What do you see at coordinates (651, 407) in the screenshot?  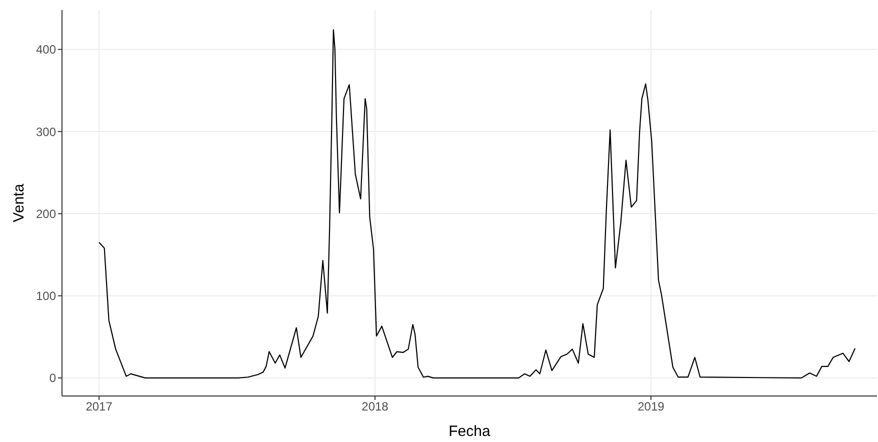 I see `x-tick-label: 2019` at bounding box center [651, 407].